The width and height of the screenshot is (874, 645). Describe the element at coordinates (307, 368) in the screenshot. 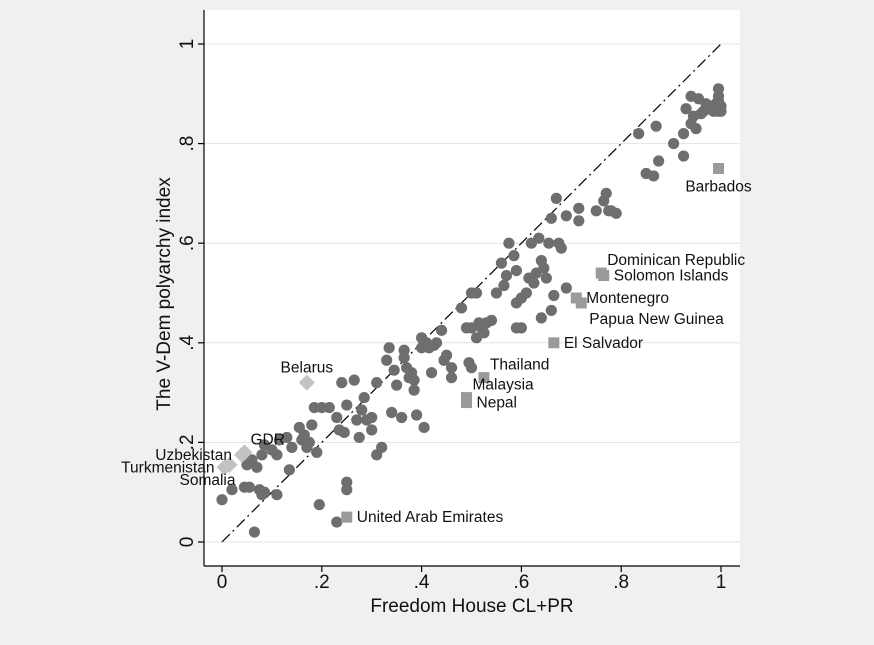

I see `point-label: Belarus` at that location.